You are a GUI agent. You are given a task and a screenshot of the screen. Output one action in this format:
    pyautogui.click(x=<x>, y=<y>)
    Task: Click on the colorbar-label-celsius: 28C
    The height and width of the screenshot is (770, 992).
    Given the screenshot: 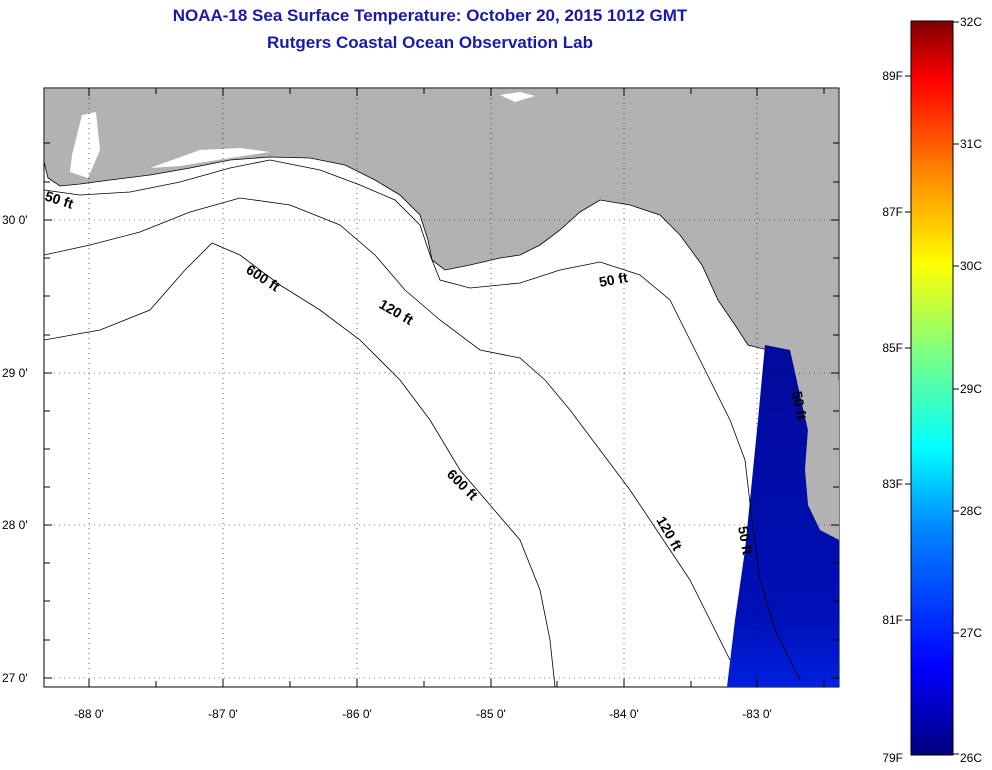 What is the action you would take?
    pyautogui.click(x=971, y=511)
    